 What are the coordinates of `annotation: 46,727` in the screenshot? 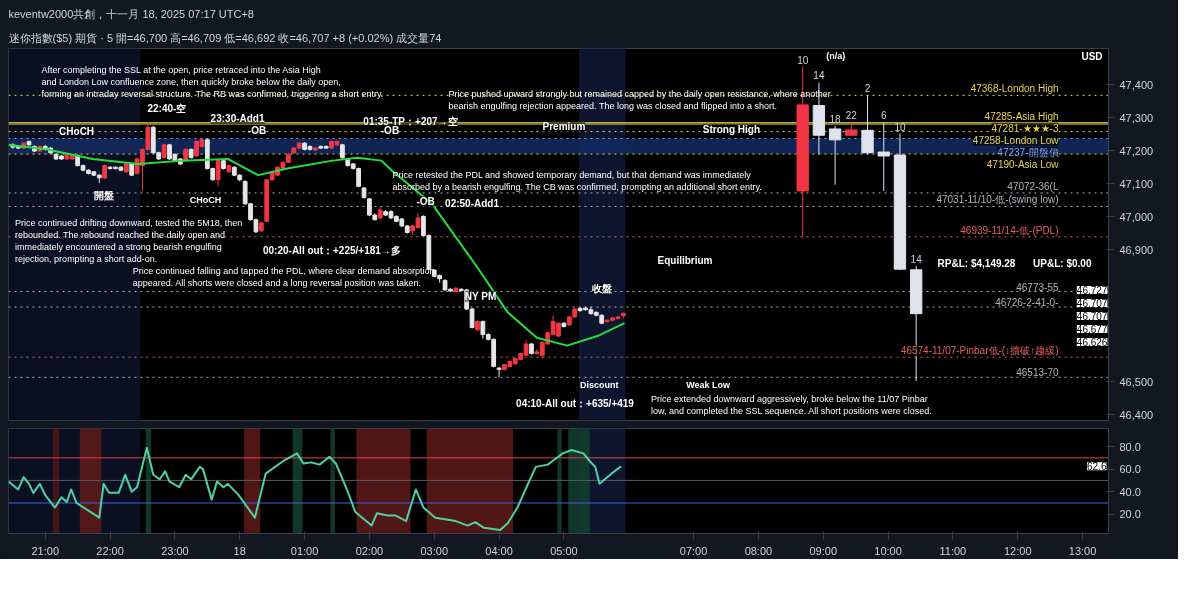 It's located at (1092, 290).